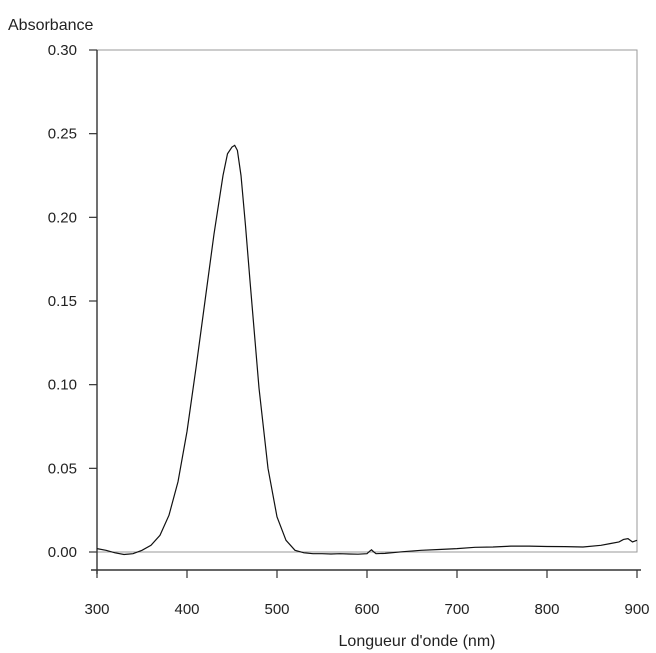 This screenshot has height=653, width=656. What do you see at coordinates (62, 468) in the screenshot?
I see `y-tick-label: 0.05` at bounding box center [62, 468].